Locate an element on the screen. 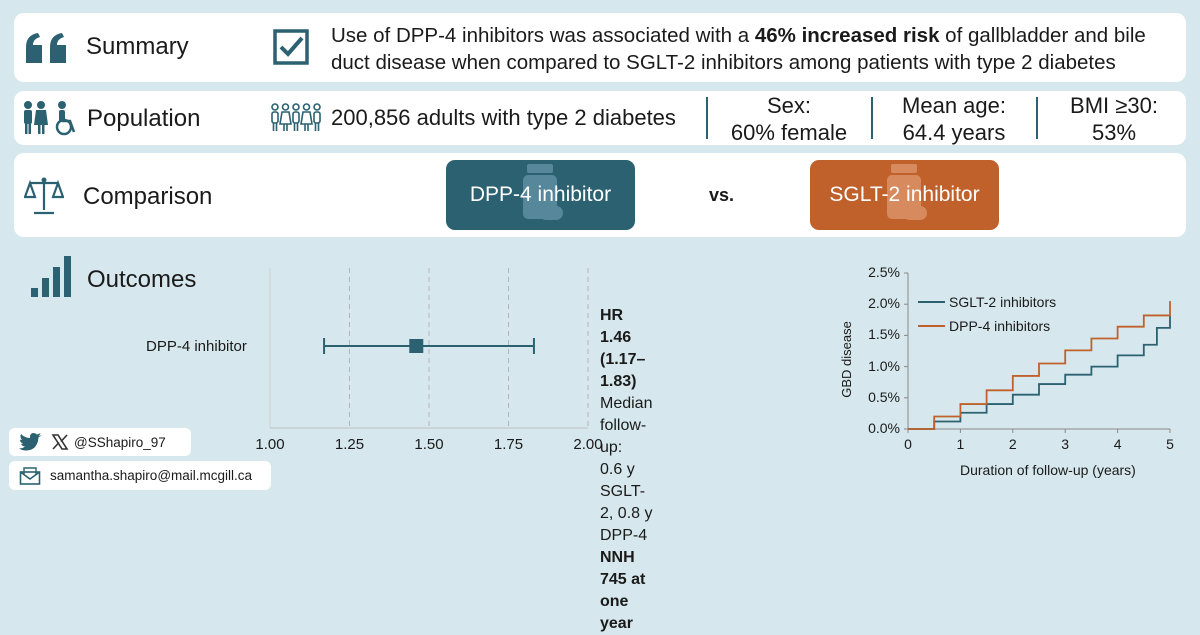 The height and width of the screenshot is (635, 1200). vs-label: vs. is located at coordinates (722, 195).